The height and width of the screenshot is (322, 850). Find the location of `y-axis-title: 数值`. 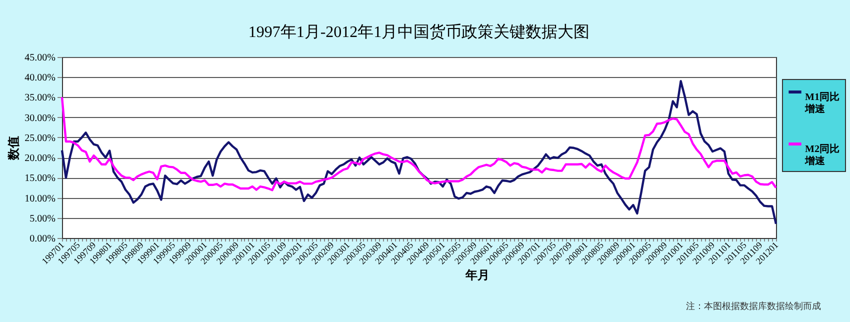

y-axis-title: 数值 is located at coordinates (13, 148).